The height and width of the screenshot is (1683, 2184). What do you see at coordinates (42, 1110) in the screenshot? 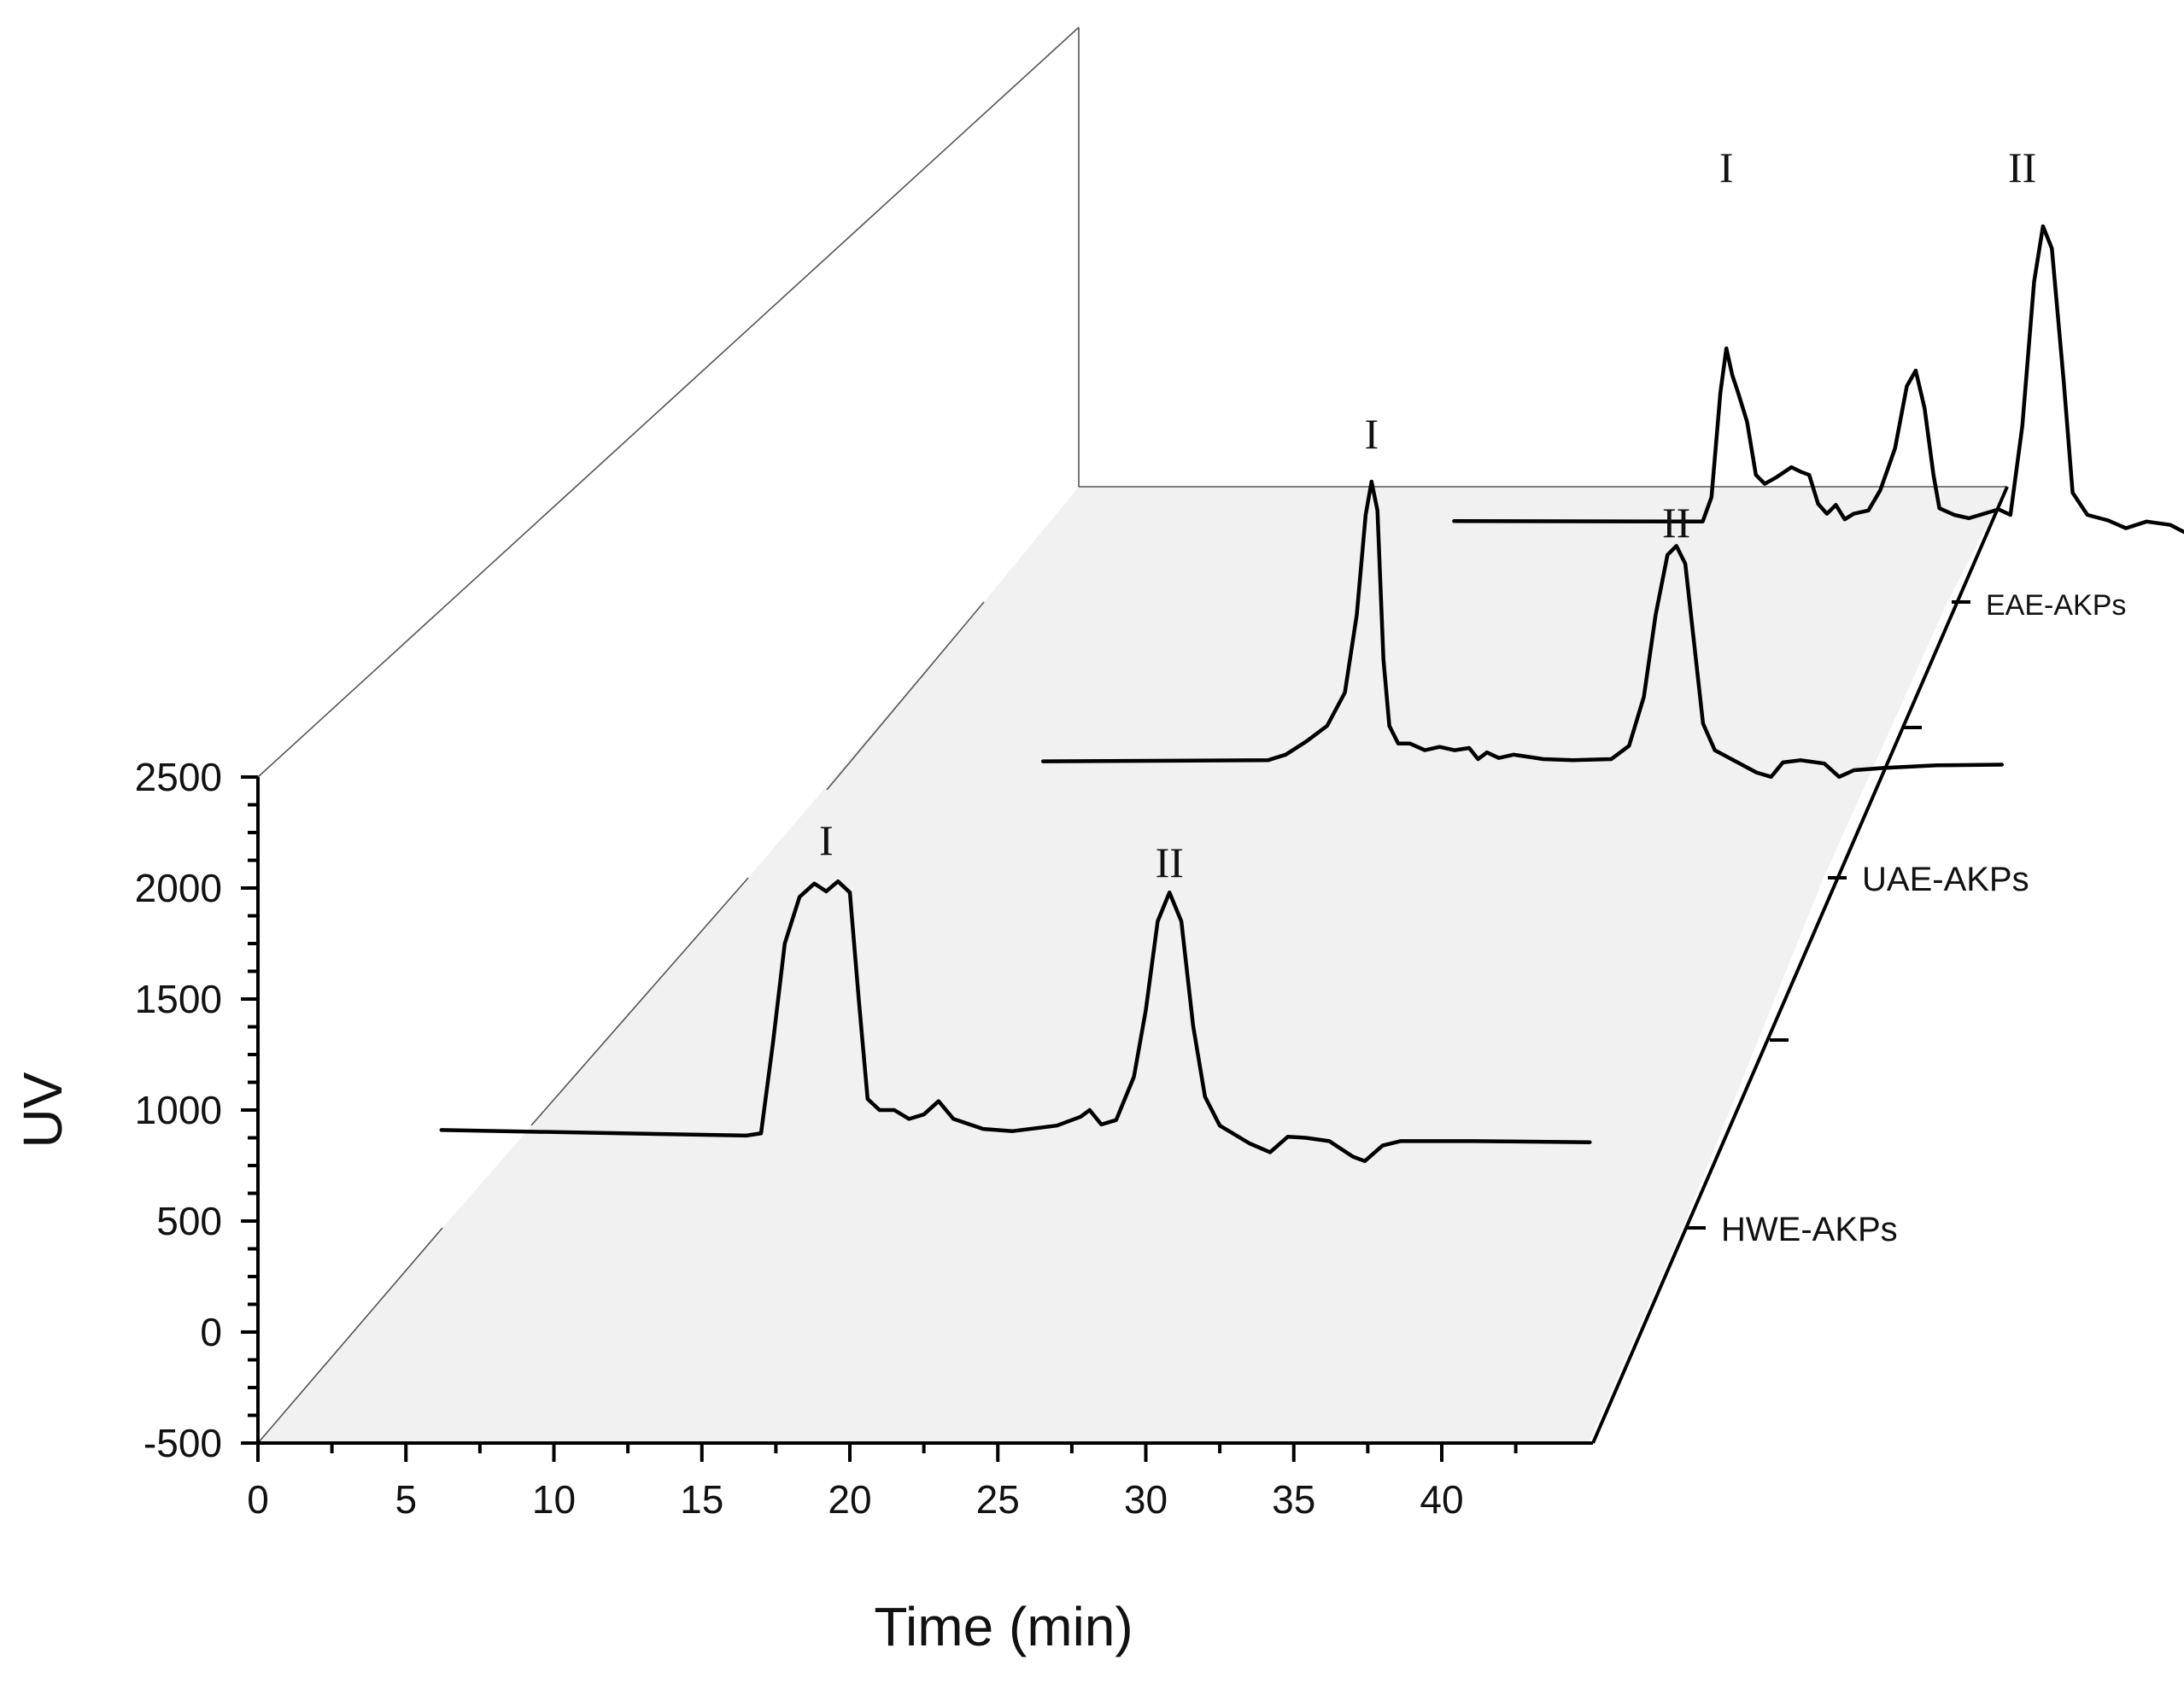
I see `y-axis-title: UV` at bounding box center [42, 1110].